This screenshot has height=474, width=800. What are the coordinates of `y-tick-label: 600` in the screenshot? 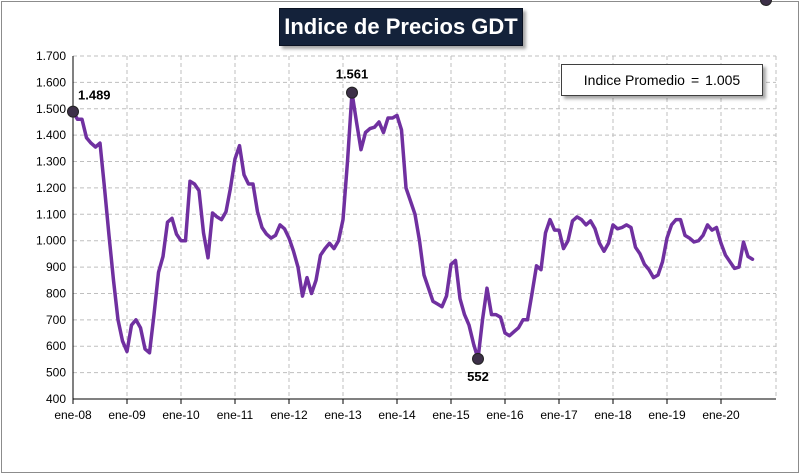 It's located at (56, 346).